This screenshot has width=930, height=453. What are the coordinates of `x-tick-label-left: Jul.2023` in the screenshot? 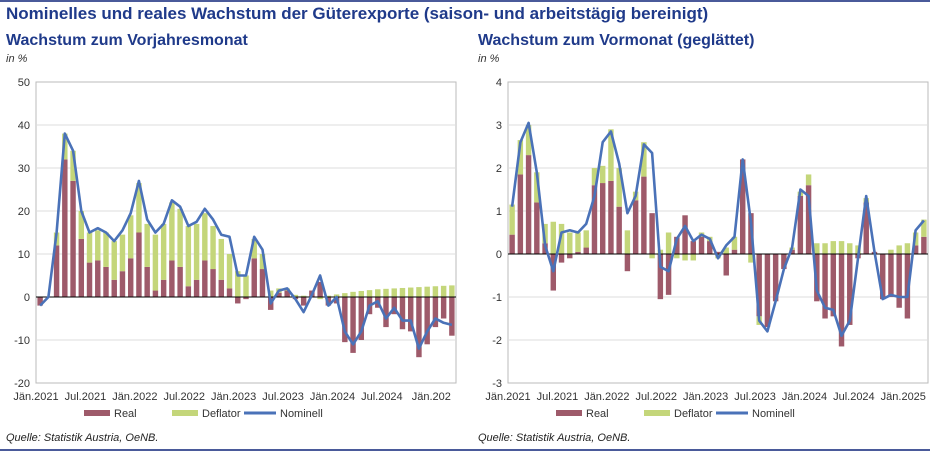 It's located at (283, 397).